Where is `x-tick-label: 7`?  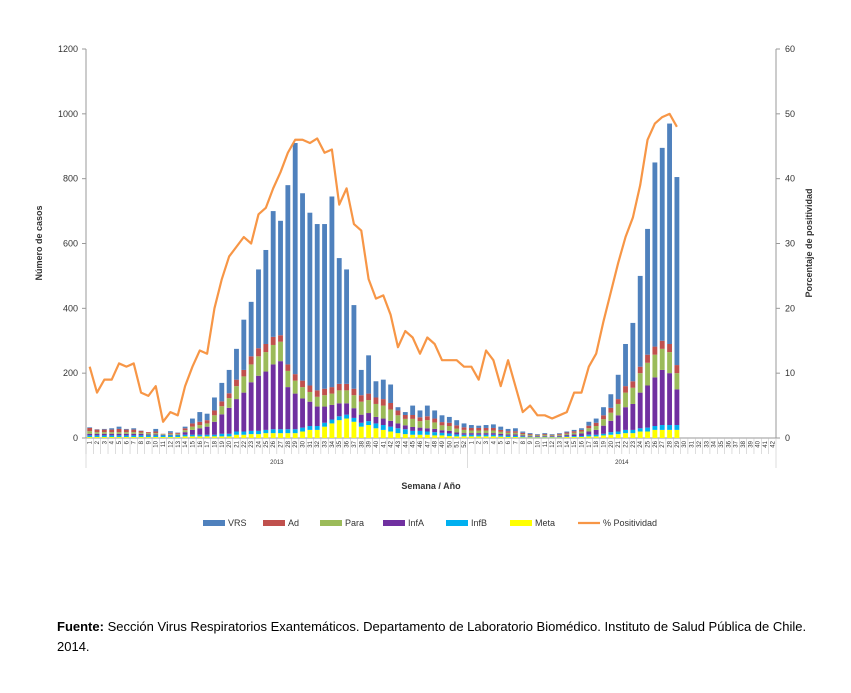 x-tick-label: 7 is located at coordinates (135, 442).